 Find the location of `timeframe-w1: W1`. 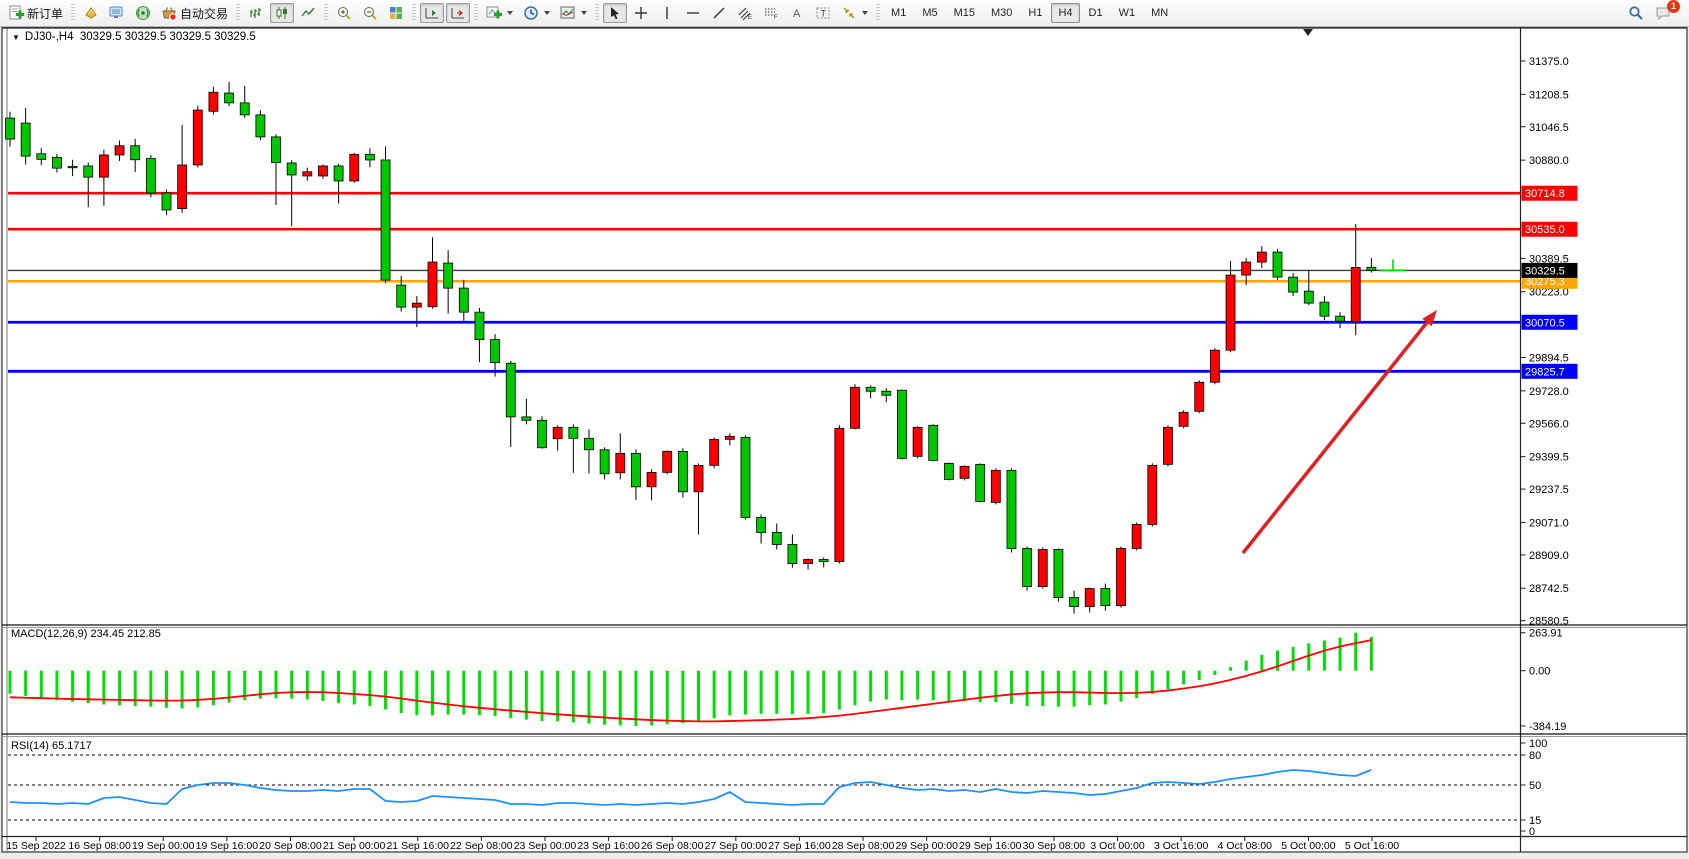

timeframe-w1: W1 is located at coordinates (1127, 13).